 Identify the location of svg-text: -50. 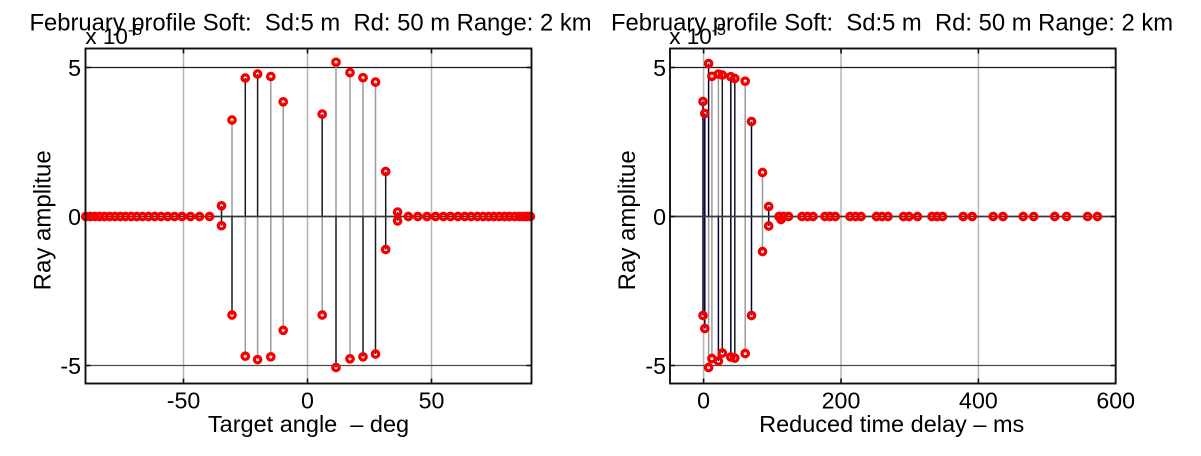
(184, 400).